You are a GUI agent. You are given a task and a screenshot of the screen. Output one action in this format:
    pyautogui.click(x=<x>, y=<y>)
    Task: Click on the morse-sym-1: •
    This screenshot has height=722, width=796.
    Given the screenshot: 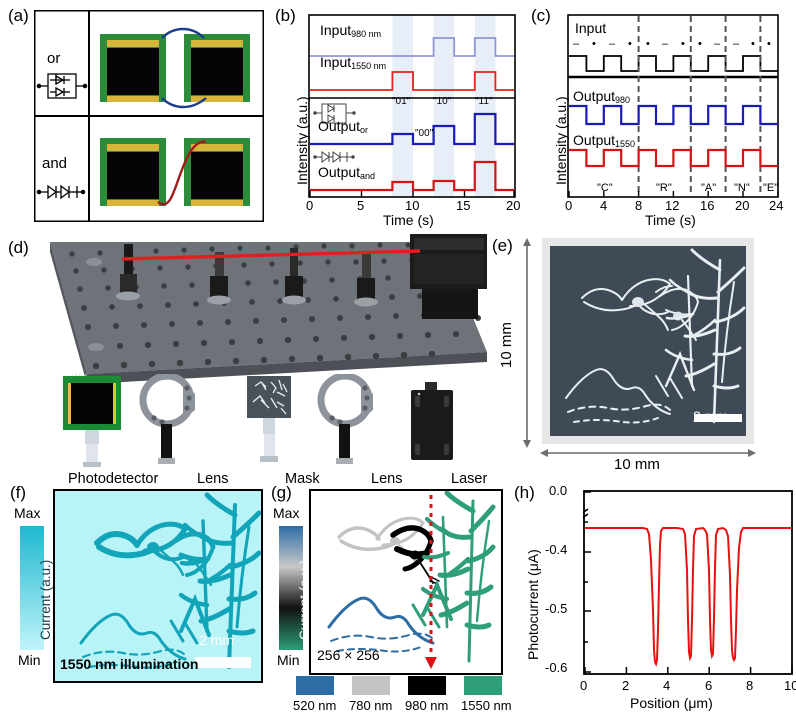 What is the action you would take?
    pyautogui.click(x=594, y=44)
    